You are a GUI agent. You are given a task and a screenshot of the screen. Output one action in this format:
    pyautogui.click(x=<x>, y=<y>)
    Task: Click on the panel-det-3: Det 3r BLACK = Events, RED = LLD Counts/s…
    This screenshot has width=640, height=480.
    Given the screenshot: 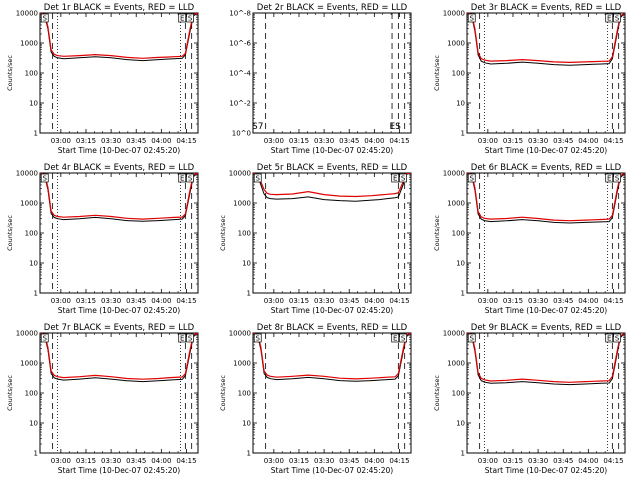 What is the action you would take?
    pyautogui.click(x=529, y=79)
    